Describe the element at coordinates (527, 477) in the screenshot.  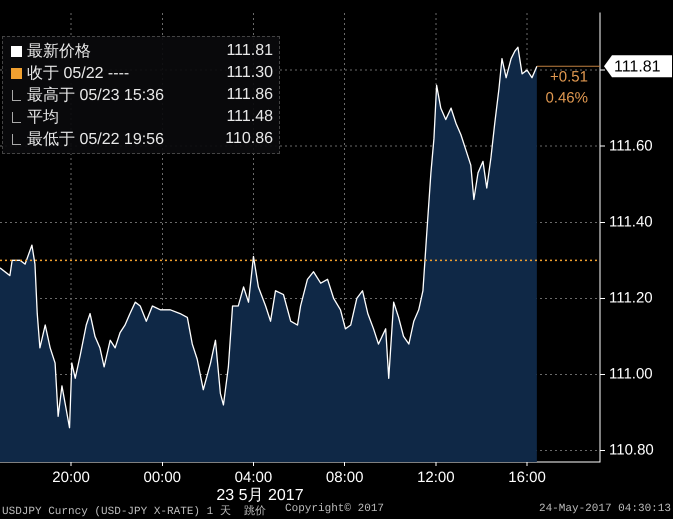
I see `x-tick-label: 16:00` at that location.